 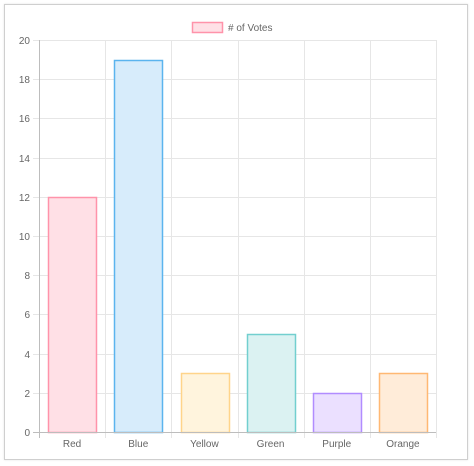 I want to click on y-tick-label: 4, so click(x=27, y=355).